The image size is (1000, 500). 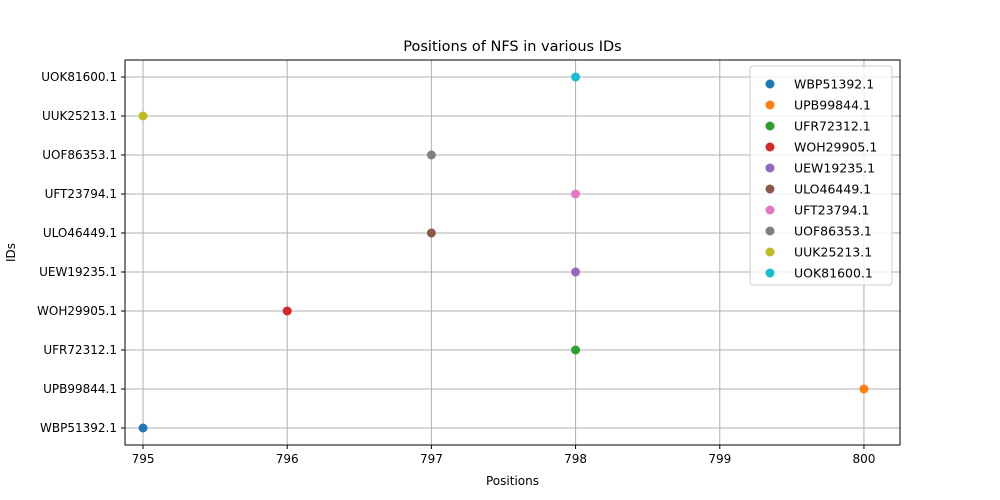 What do you see at coordinates (575, 459) in the screenshot?
I see `x-tick-label: 798` at bounding box center [575, 459].